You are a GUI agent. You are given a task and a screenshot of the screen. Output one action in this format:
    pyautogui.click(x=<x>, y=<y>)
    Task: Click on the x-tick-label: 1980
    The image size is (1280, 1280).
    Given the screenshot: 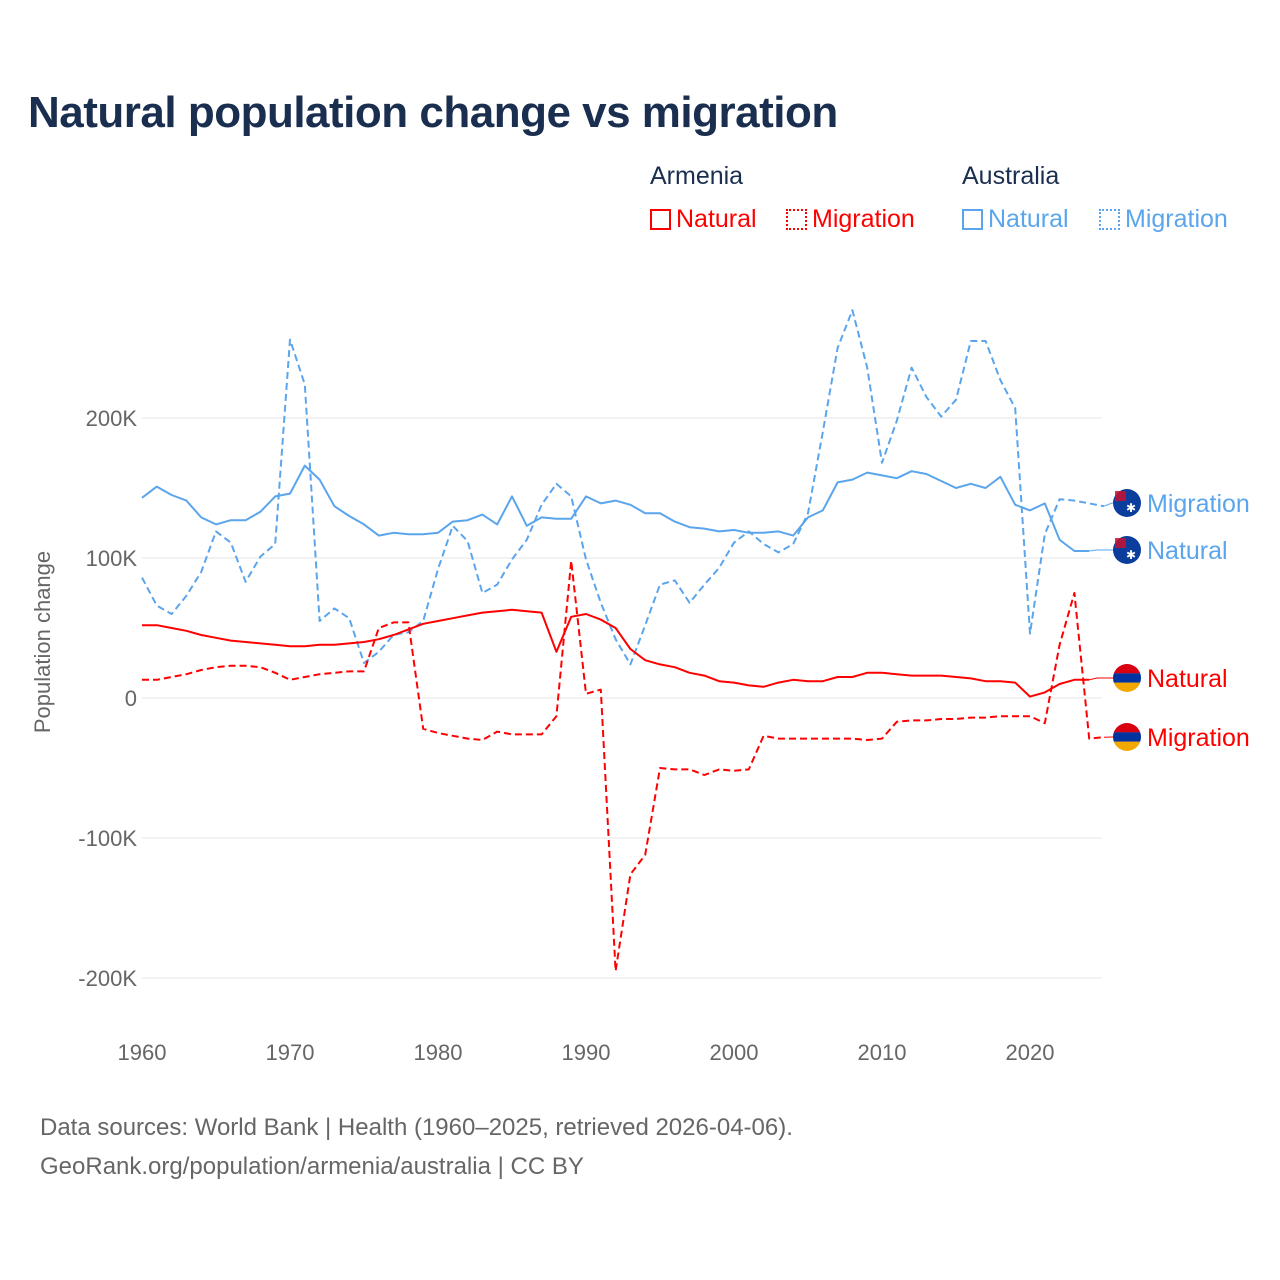 What is the action you would take?
    pyautogui.click(x=438, y=1052)
    